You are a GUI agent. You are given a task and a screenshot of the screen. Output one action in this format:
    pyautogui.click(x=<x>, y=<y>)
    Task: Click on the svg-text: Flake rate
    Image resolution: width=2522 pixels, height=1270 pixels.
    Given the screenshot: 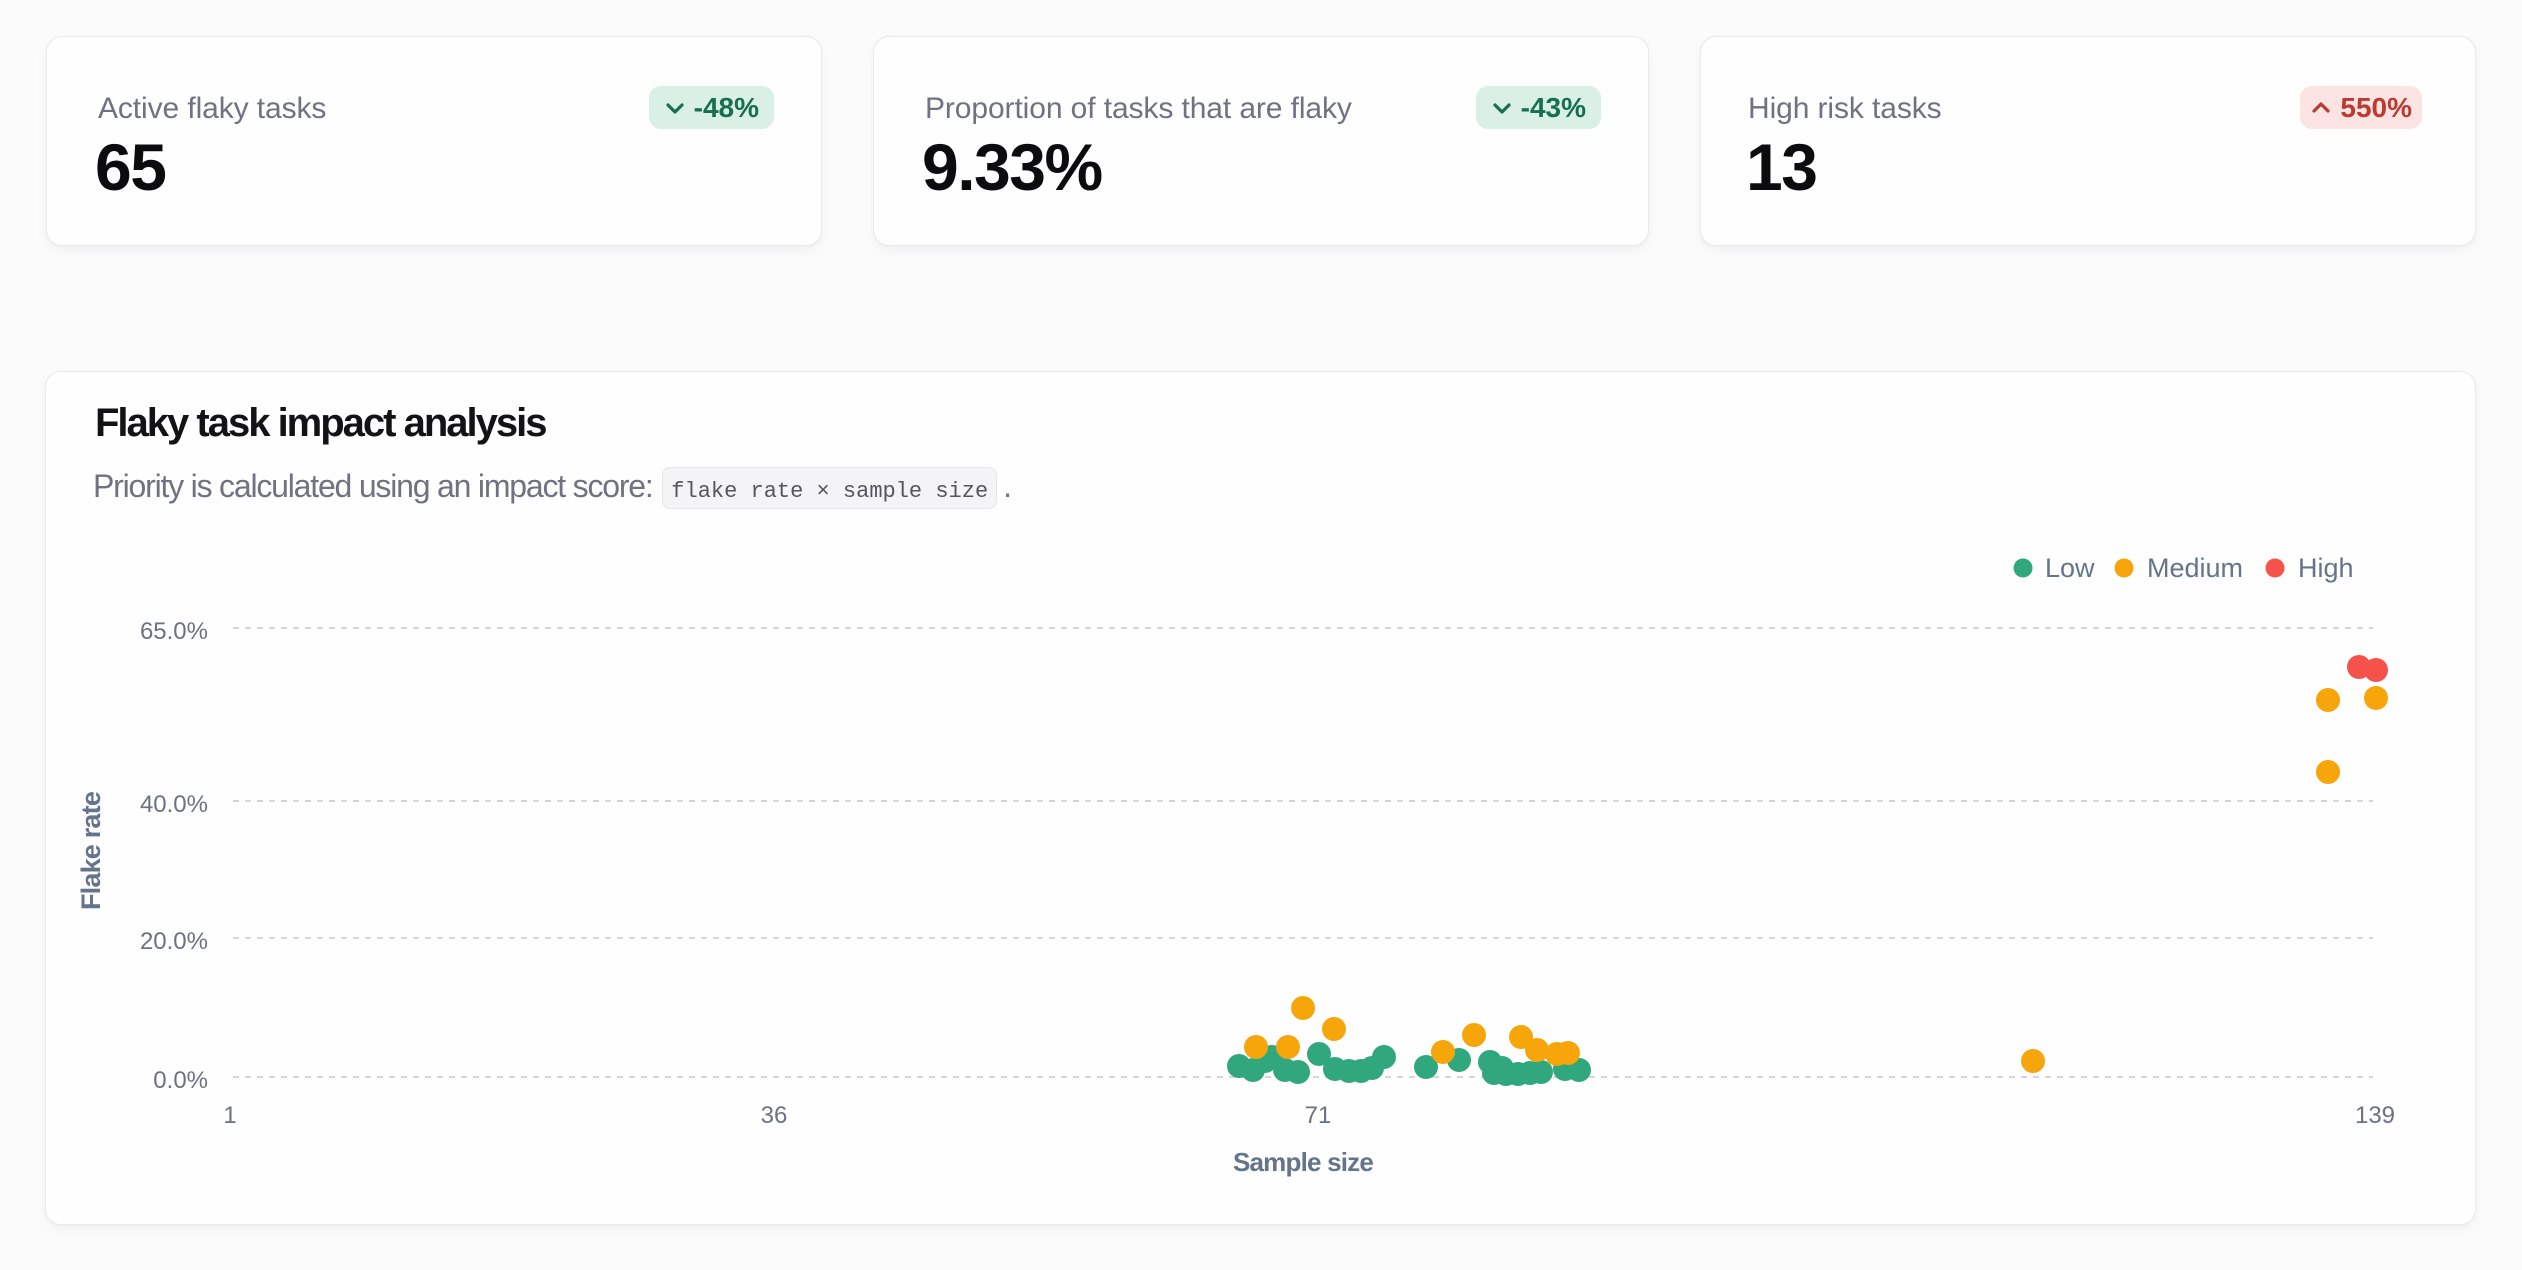 What is the action you would take?
    pyautogui.click(x=91, y=850)
    